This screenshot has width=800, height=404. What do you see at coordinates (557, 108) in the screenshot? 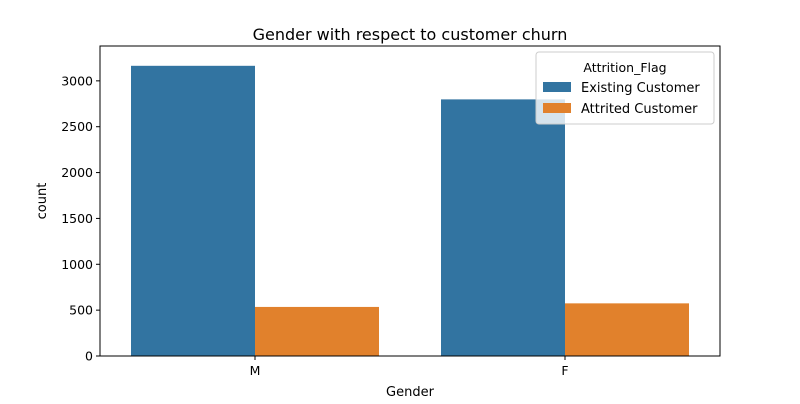
I see `legend-swatch-attrited-customer` at bounding box center [557, 108].